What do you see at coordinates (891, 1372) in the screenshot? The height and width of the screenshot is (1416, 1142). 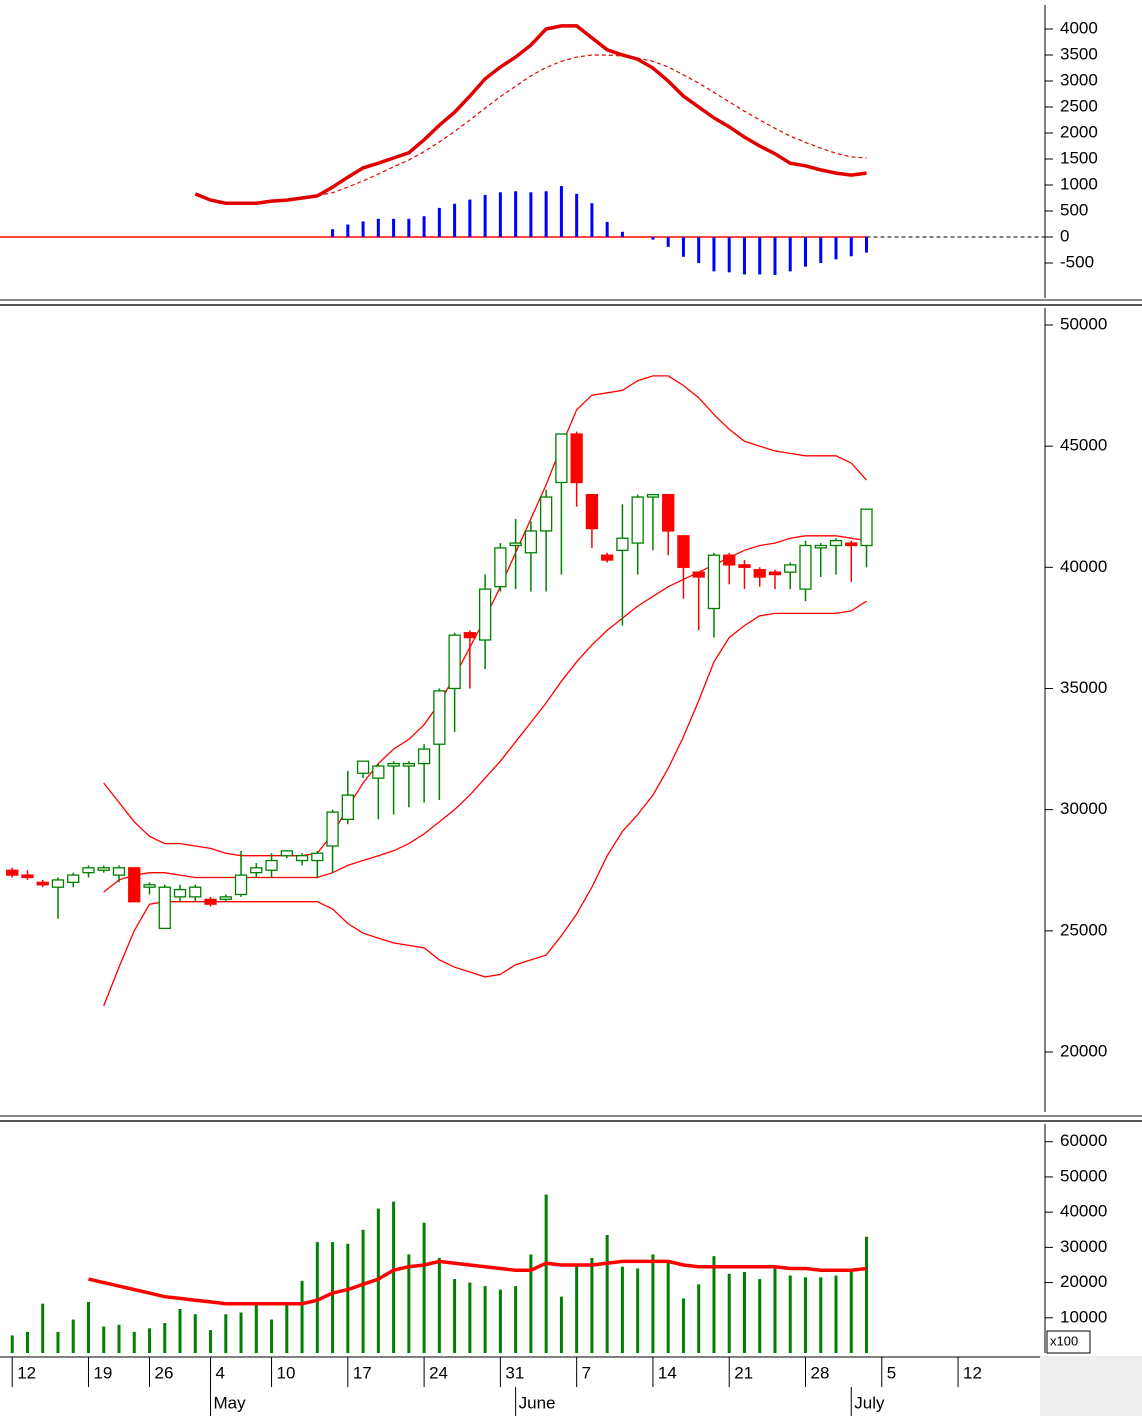 I see `x-tick-label: 5` at bounding box center [891, 1372].